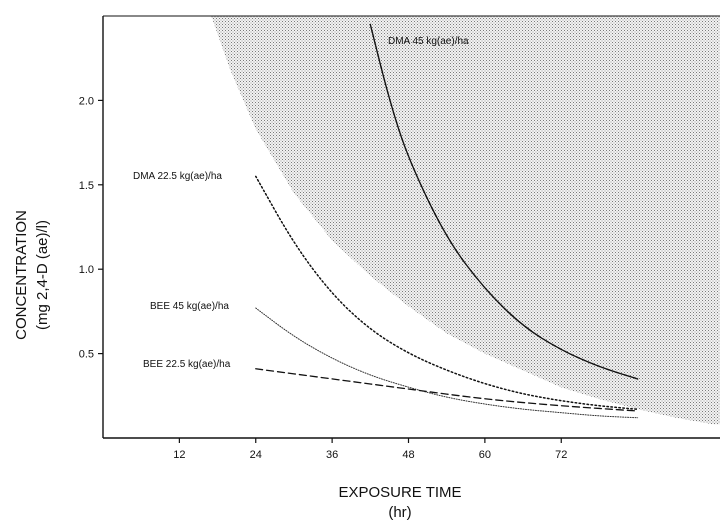 Image resolution: width=720 pixels, height=523 pixels. I want to click on series-label-bee-22-5: BEE 22.5 kg(ae)/ha, so click(187, 364).